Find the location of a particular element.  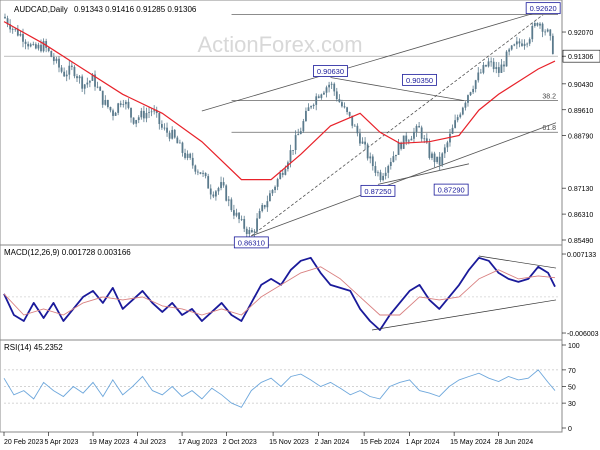

price-annotation-label: 0.90350 is located at coordinates (419, 80).